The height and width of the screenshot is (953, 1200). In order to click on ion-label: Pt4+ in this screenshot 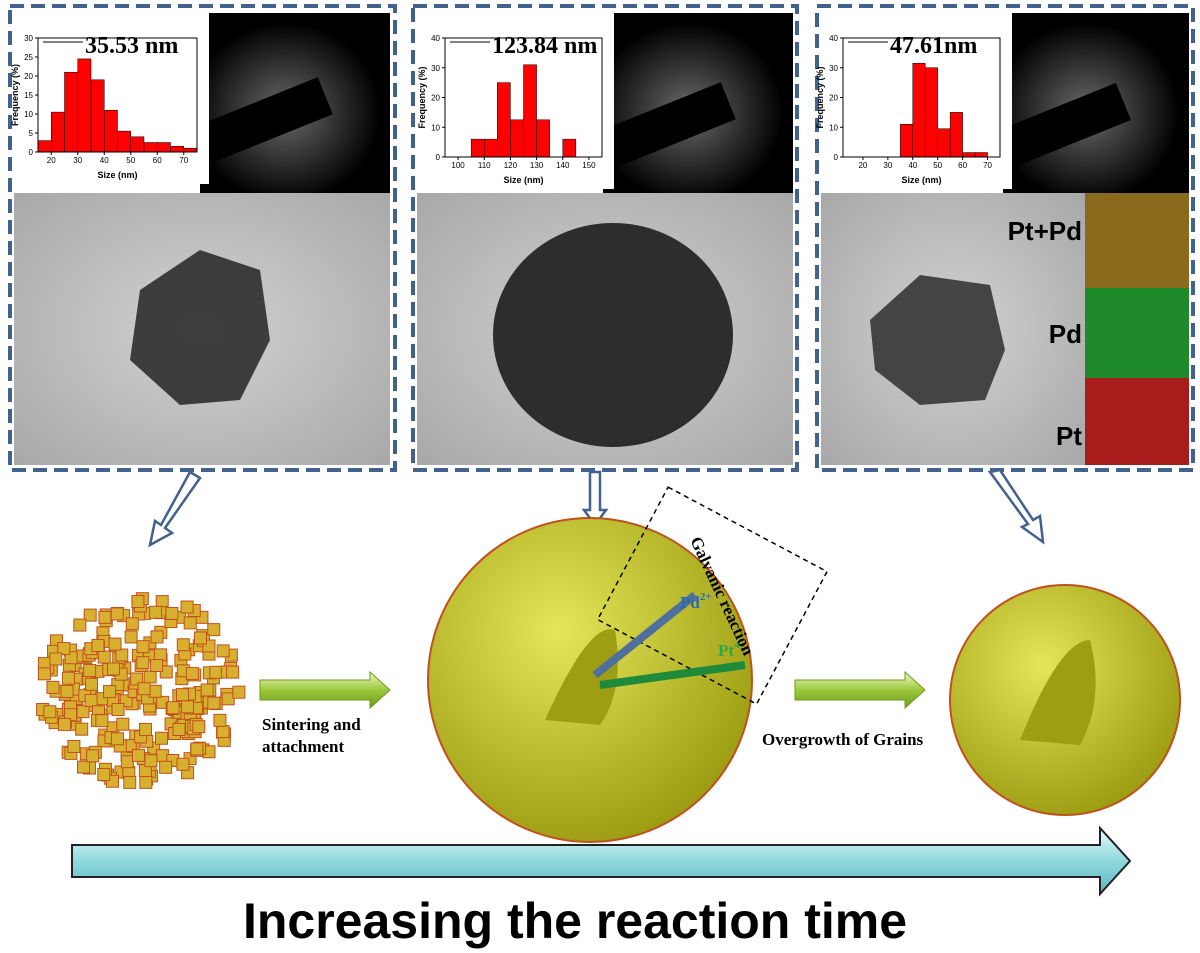, I will do `click(732, 649)`.